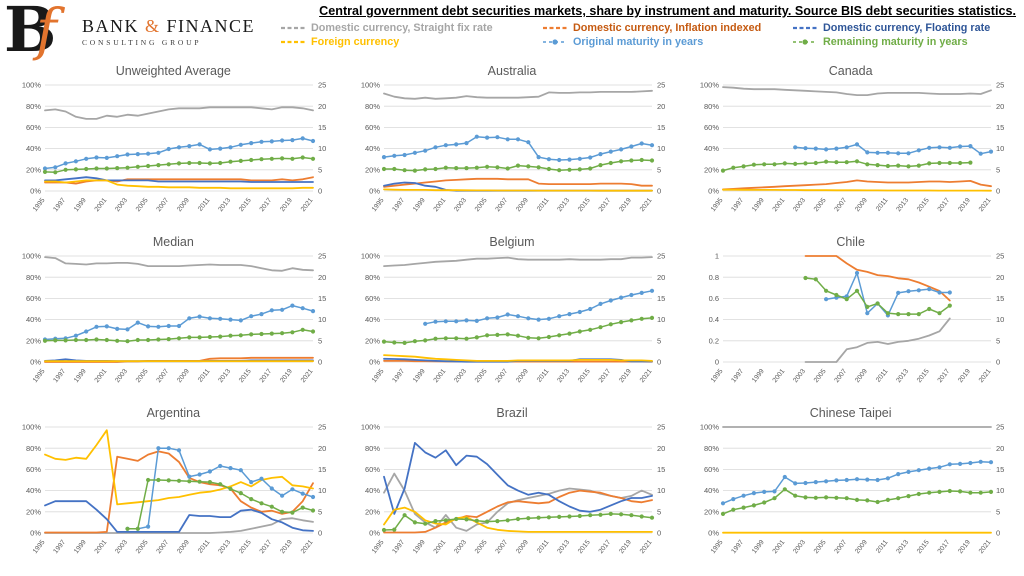  I want to click on series-straight_fix-line, so click(877, 340).